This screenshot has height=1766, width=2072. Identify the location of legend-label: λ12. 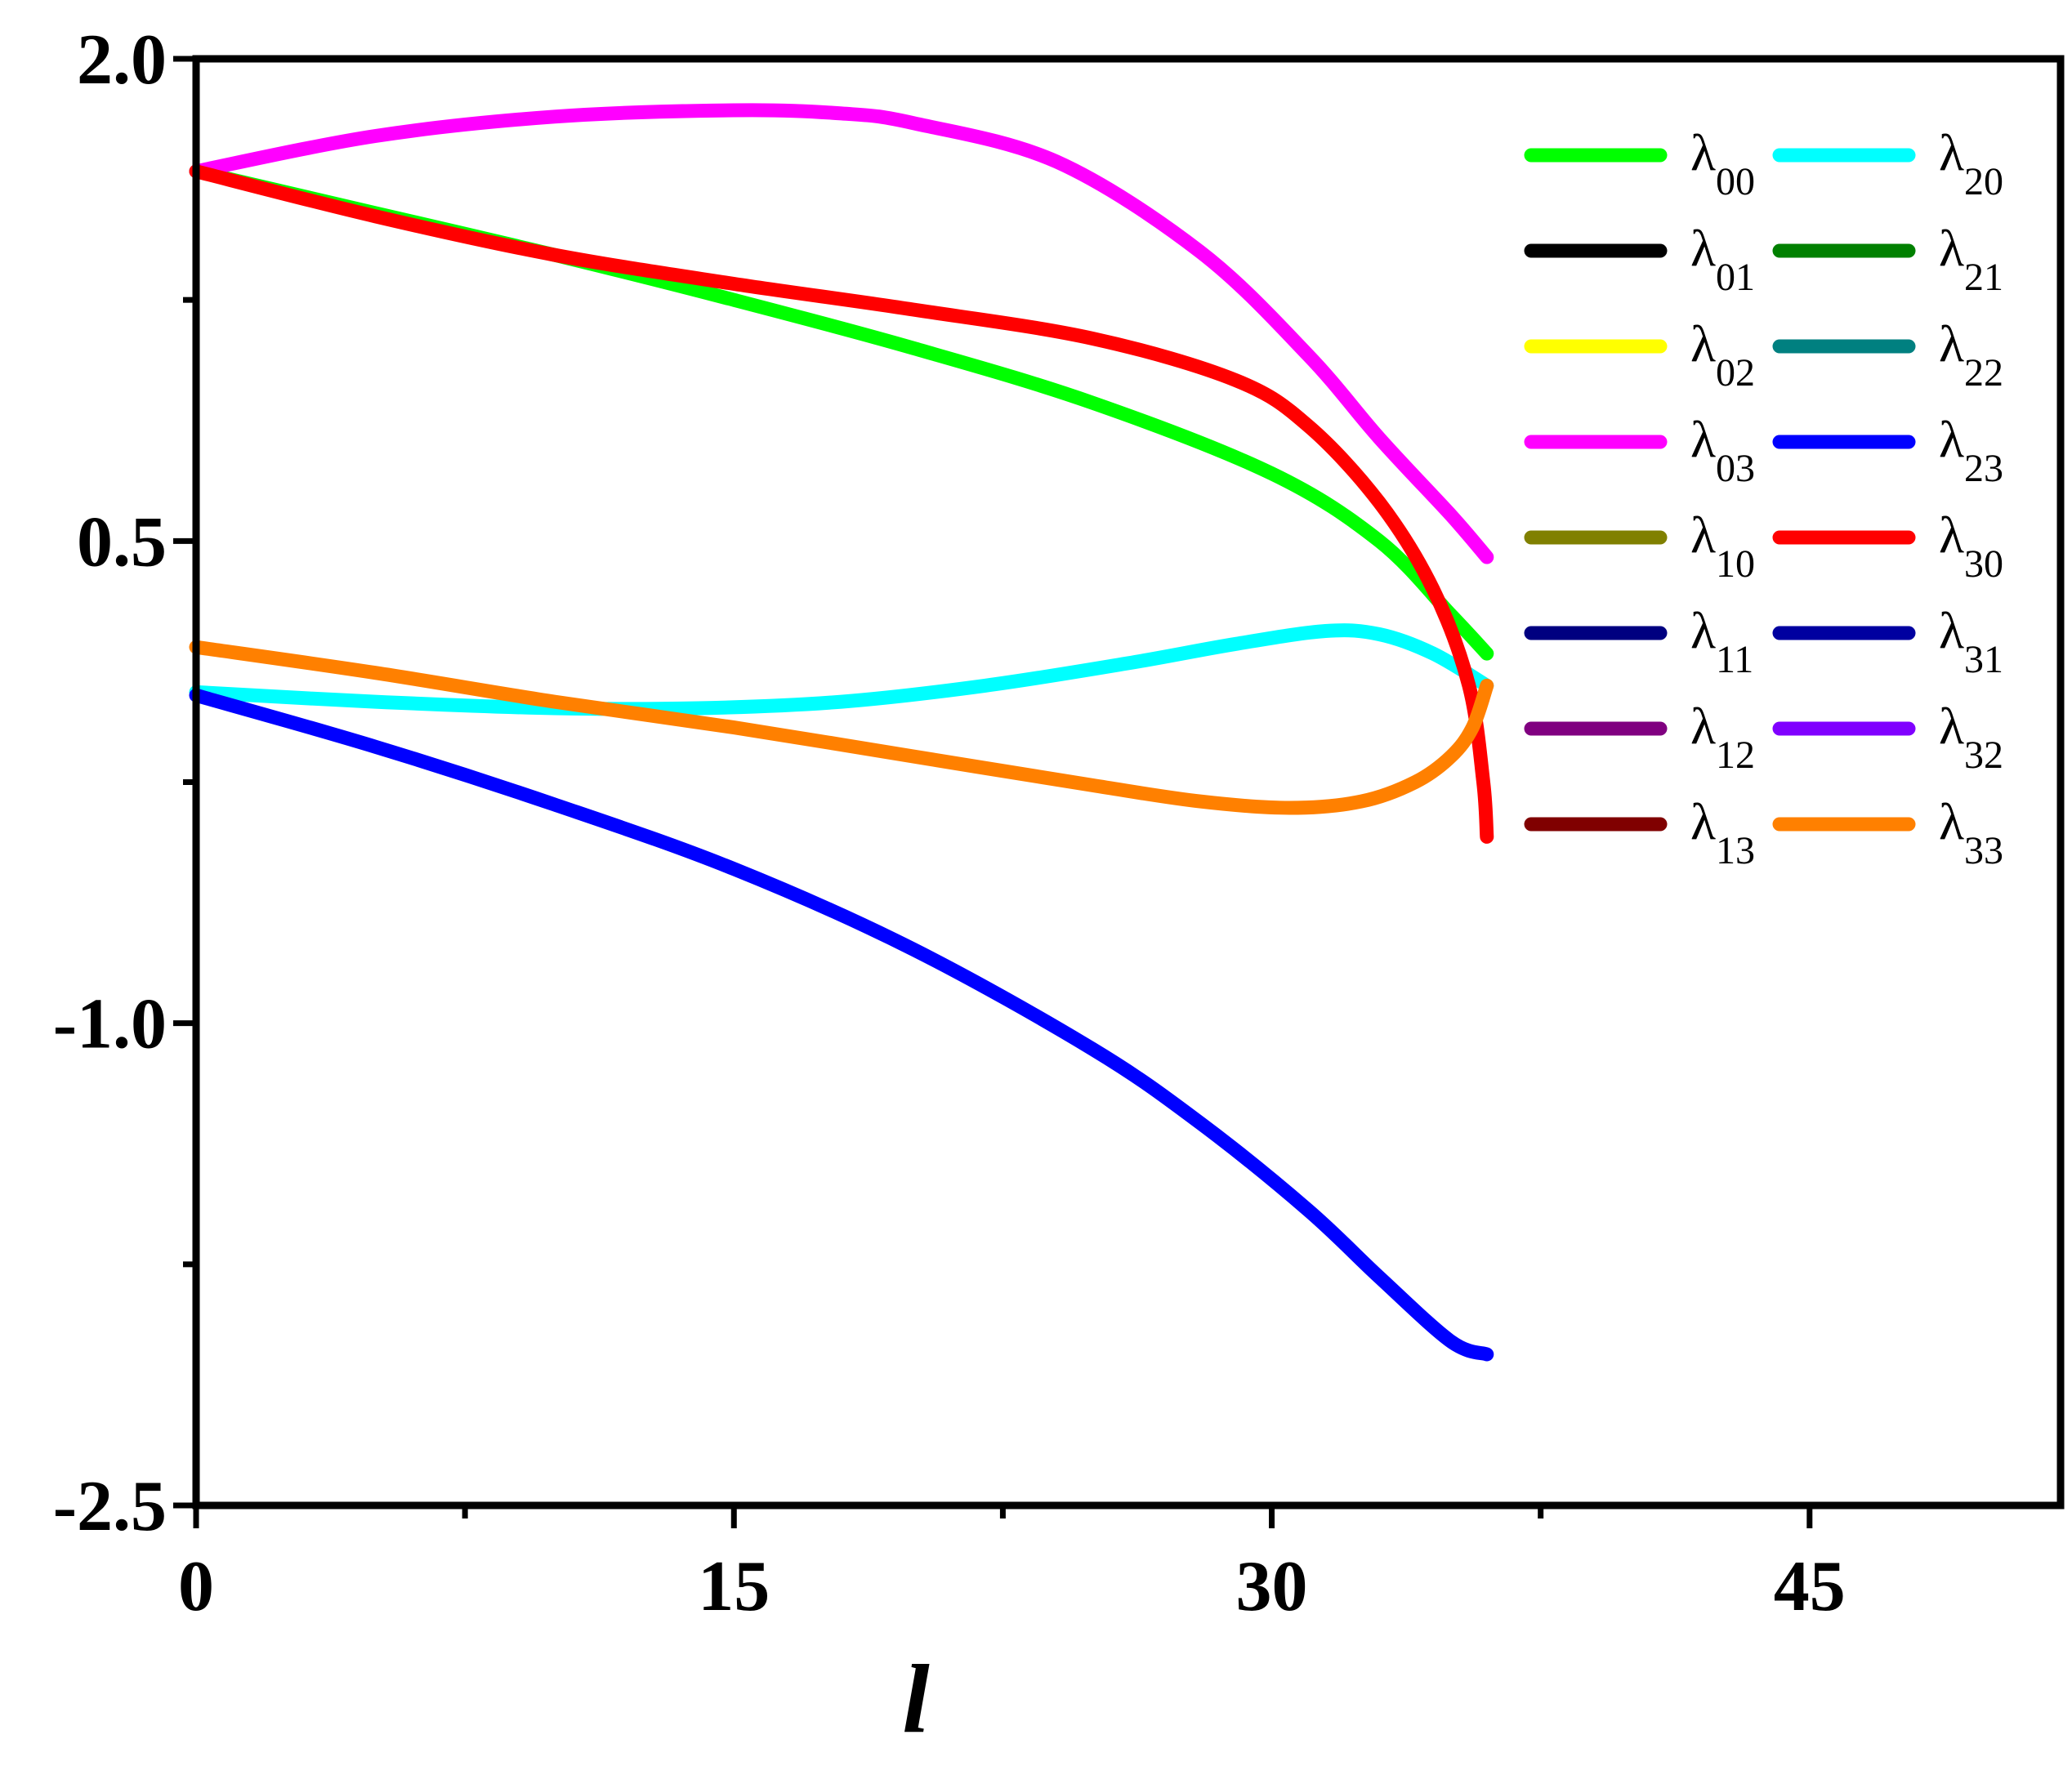
(1722, 737).